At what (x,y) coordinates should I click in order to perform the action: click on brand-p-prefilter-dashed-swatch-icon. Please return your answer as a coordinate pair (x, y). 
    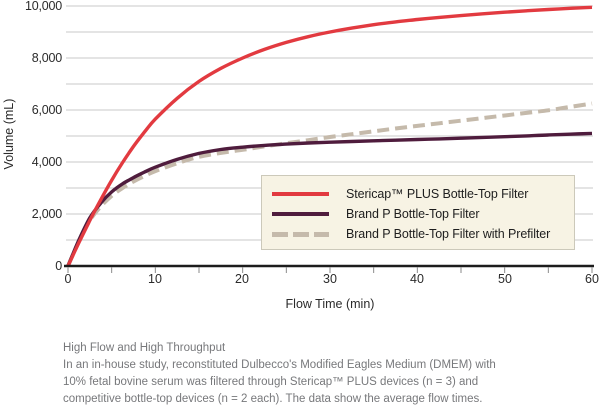
    Looking at the image, I should click on (300, 234).